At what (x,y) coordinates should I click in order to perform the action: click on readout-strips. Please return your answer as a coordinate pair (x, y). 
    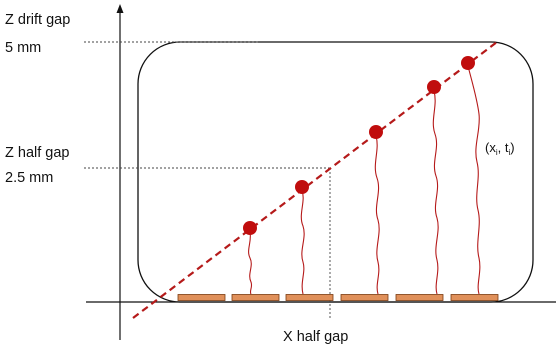
    Looking at the image, I should click on (338, 297).